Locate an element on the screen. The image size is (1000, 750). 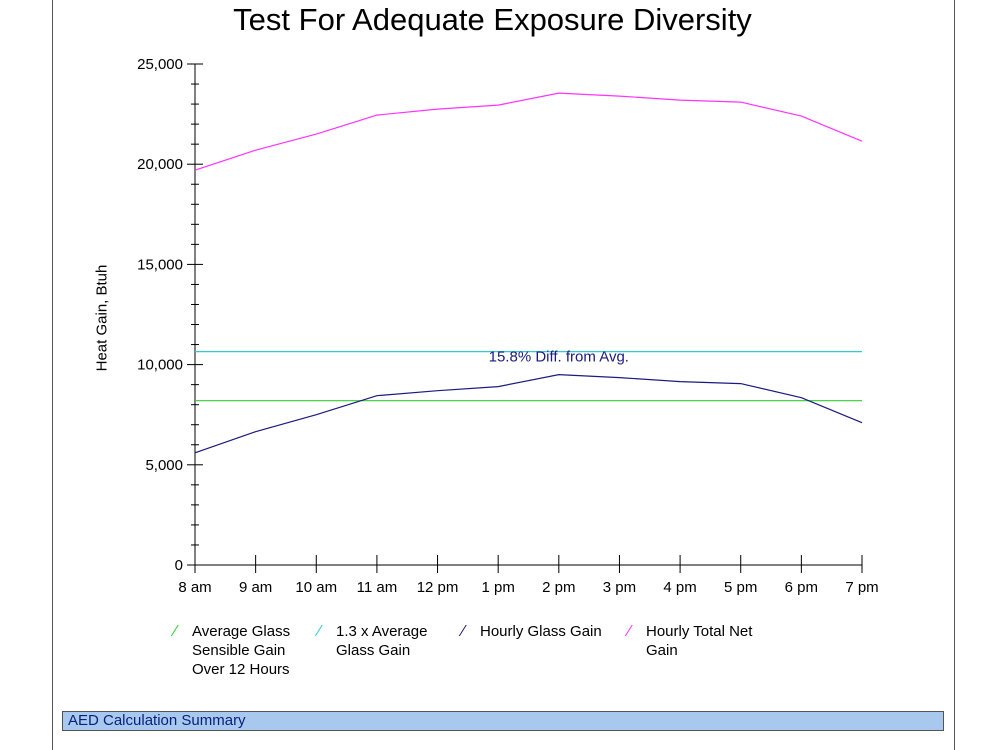
y-tick-label: 0 is located at coordinates (179, 565).